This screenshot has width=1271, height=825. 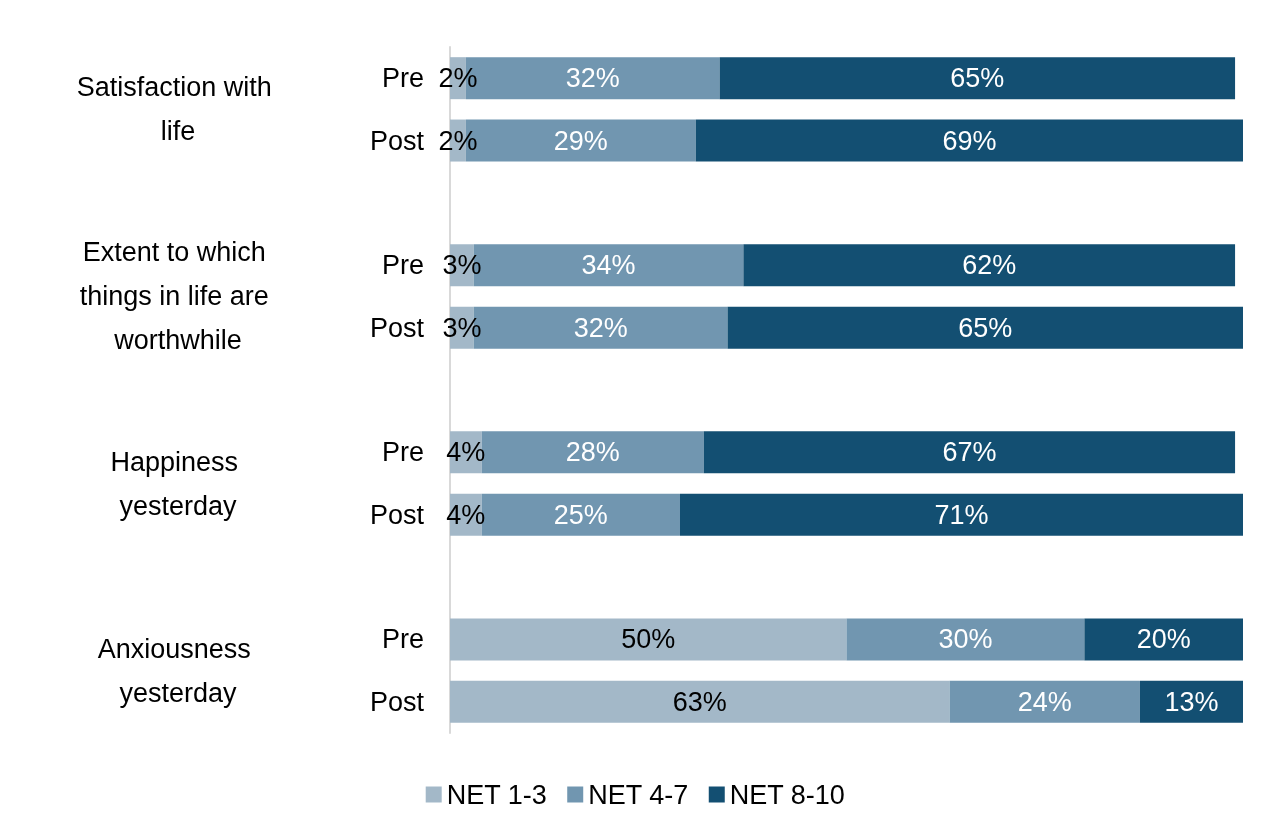 What do you see at coordinates (1191, 701) in the screenshot?
I see `data-label: 13%` at bounding box center [1191, 701].